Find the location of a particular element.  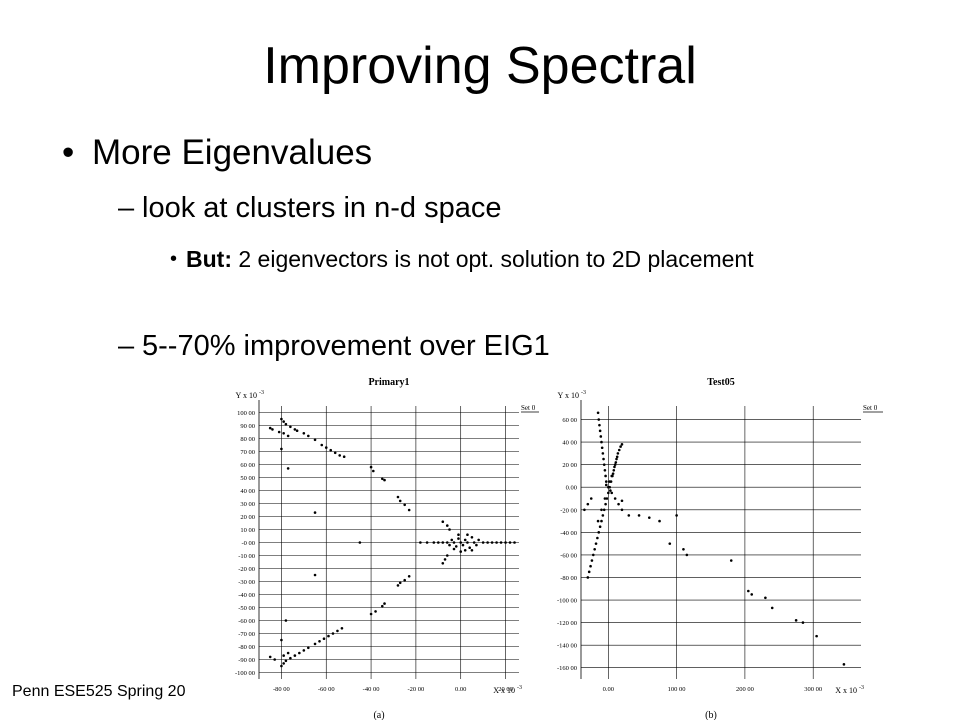

footer-text: Penn ESE525 Spring 20 is located at coordinates (99, 691).